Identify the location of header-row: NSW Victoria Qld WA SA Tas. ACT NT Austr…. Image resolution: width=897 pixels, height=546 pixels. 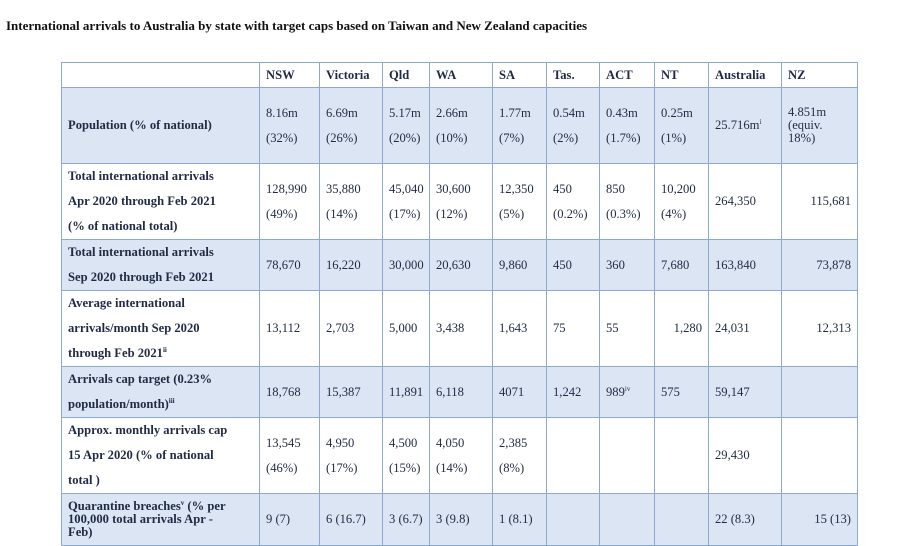
(459, 75).